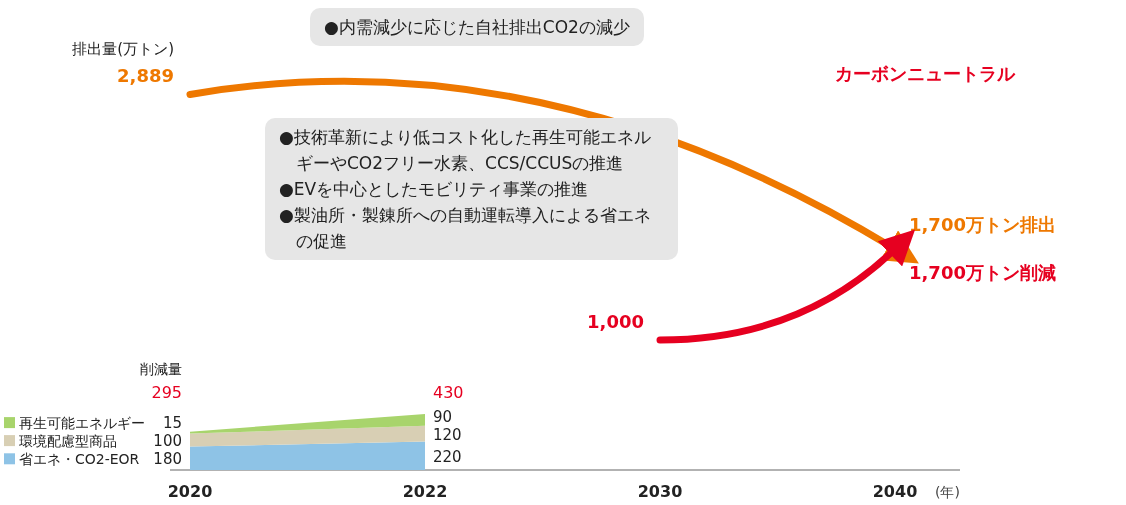 This screenshot has width=1126, height=505. I want to click on data-label: 180, so click(167, 459).